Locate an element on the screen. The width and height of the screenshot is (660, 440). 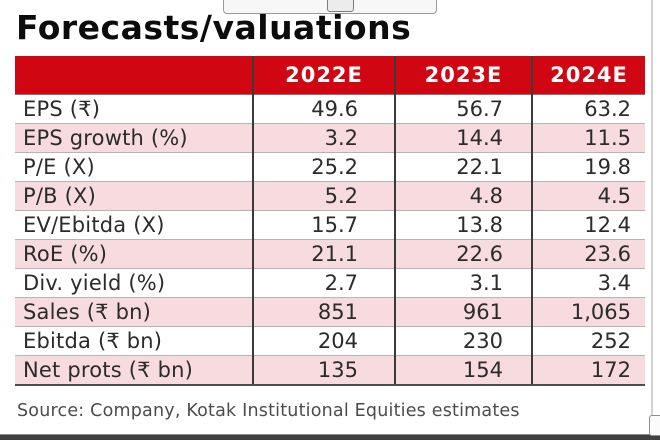
row-value: 172 is located at coordinates (588, 370).